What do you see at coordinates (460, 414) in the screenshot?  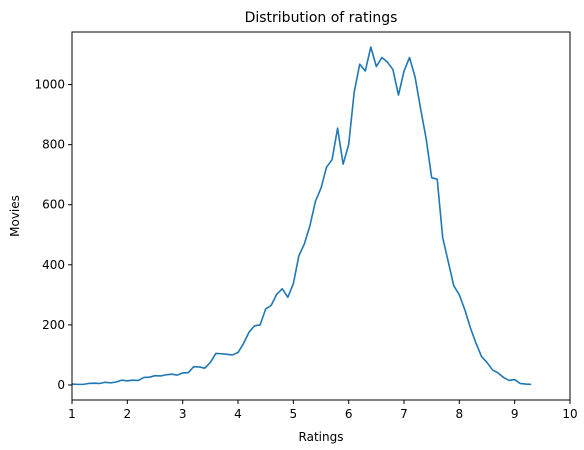 I see `x-tick-label: 8` at bounding box center [460, 414].